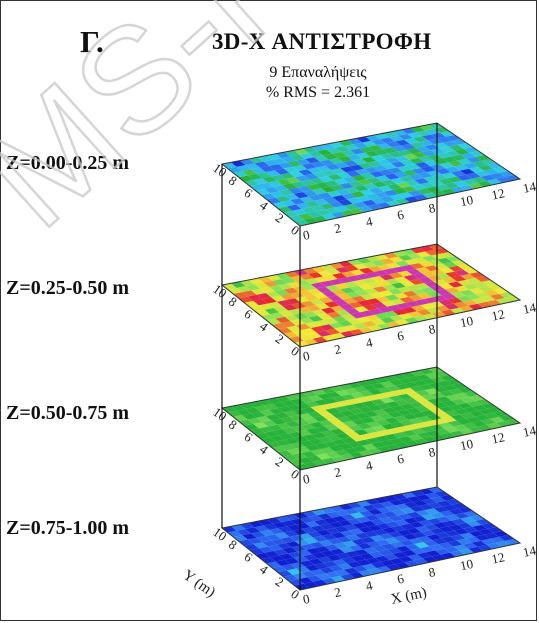 Image resolution: width=539 pixels, height=623 pixels. What do you see at coordinates (306, 479) in the screenshot?
I see `x-tick-label: 0` at bounding box center [306, 479].